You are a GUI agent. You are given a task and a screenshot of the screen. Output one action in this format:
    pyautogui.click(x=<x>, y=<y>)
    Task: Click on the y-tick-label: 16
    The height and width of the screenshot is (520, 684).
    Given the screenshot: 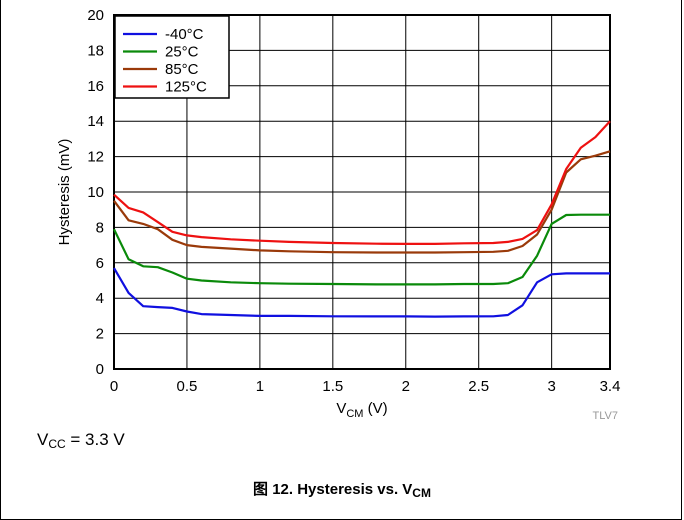 What is the action you would take?
    pyautogui.click(x=95, y=86)
    